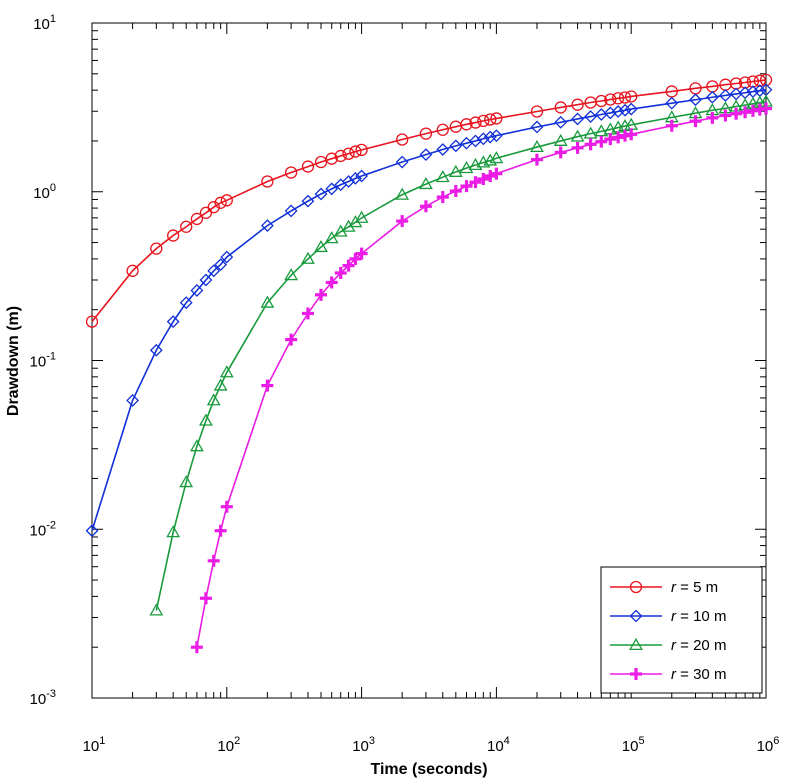 The image size is (790, 778). I want to click on x-tick-label: 10¹, so click(94, 745).